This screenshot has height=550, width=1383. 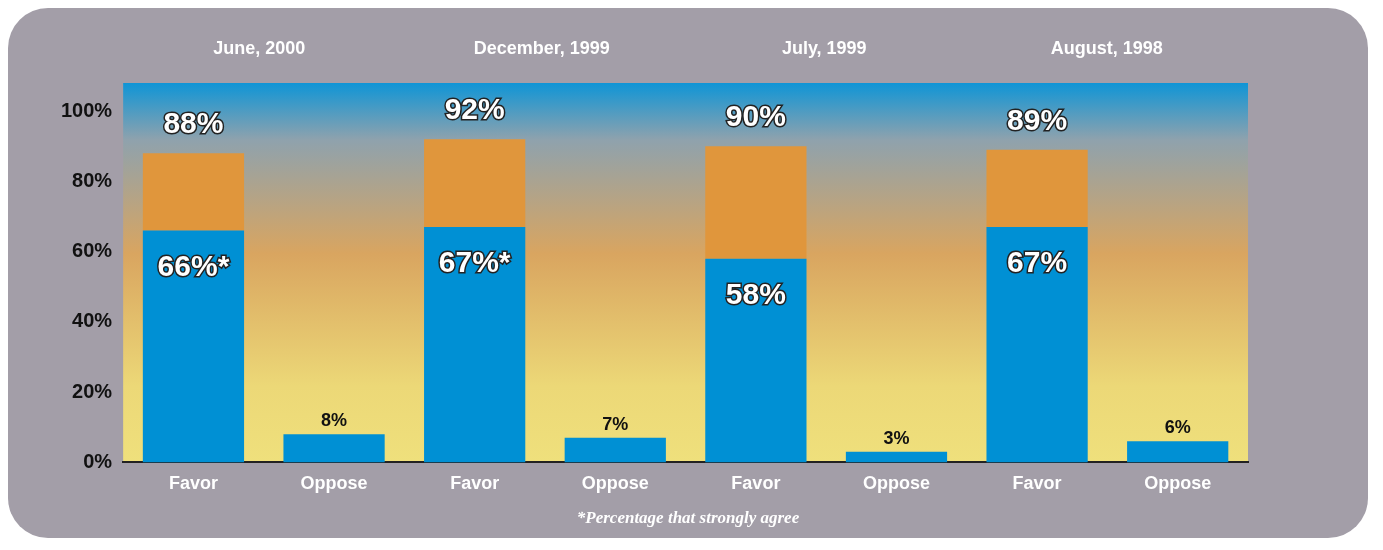 I want to click on y-tick-label: 0%, so click(x=98, y=460).